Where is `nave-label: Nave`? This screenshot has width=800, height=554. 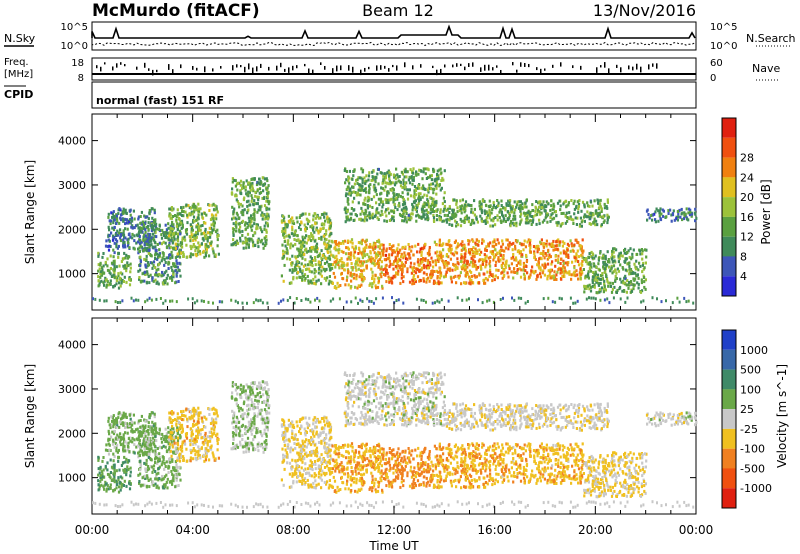
nave-label: Nave is located at coordinates (766, 68).